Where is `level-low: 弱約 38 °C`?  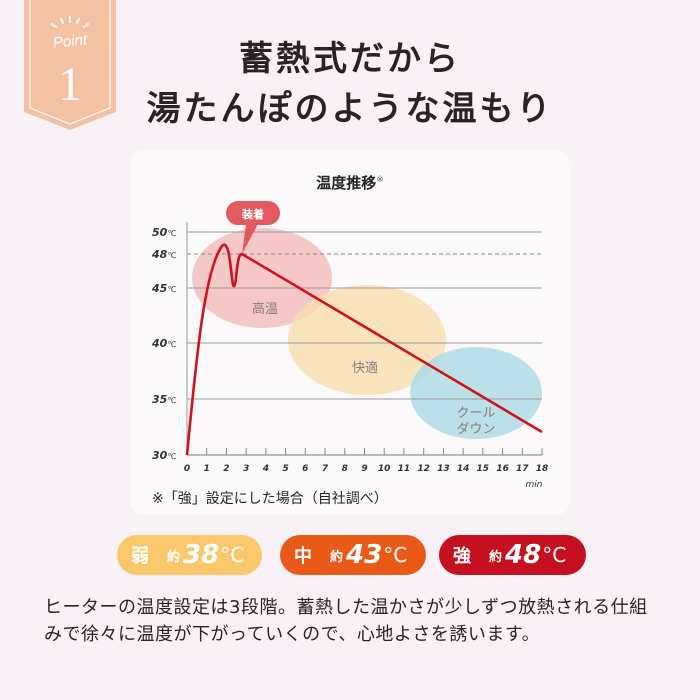
level-low: 弱約 38 °C is located at coordinates (189, 555).